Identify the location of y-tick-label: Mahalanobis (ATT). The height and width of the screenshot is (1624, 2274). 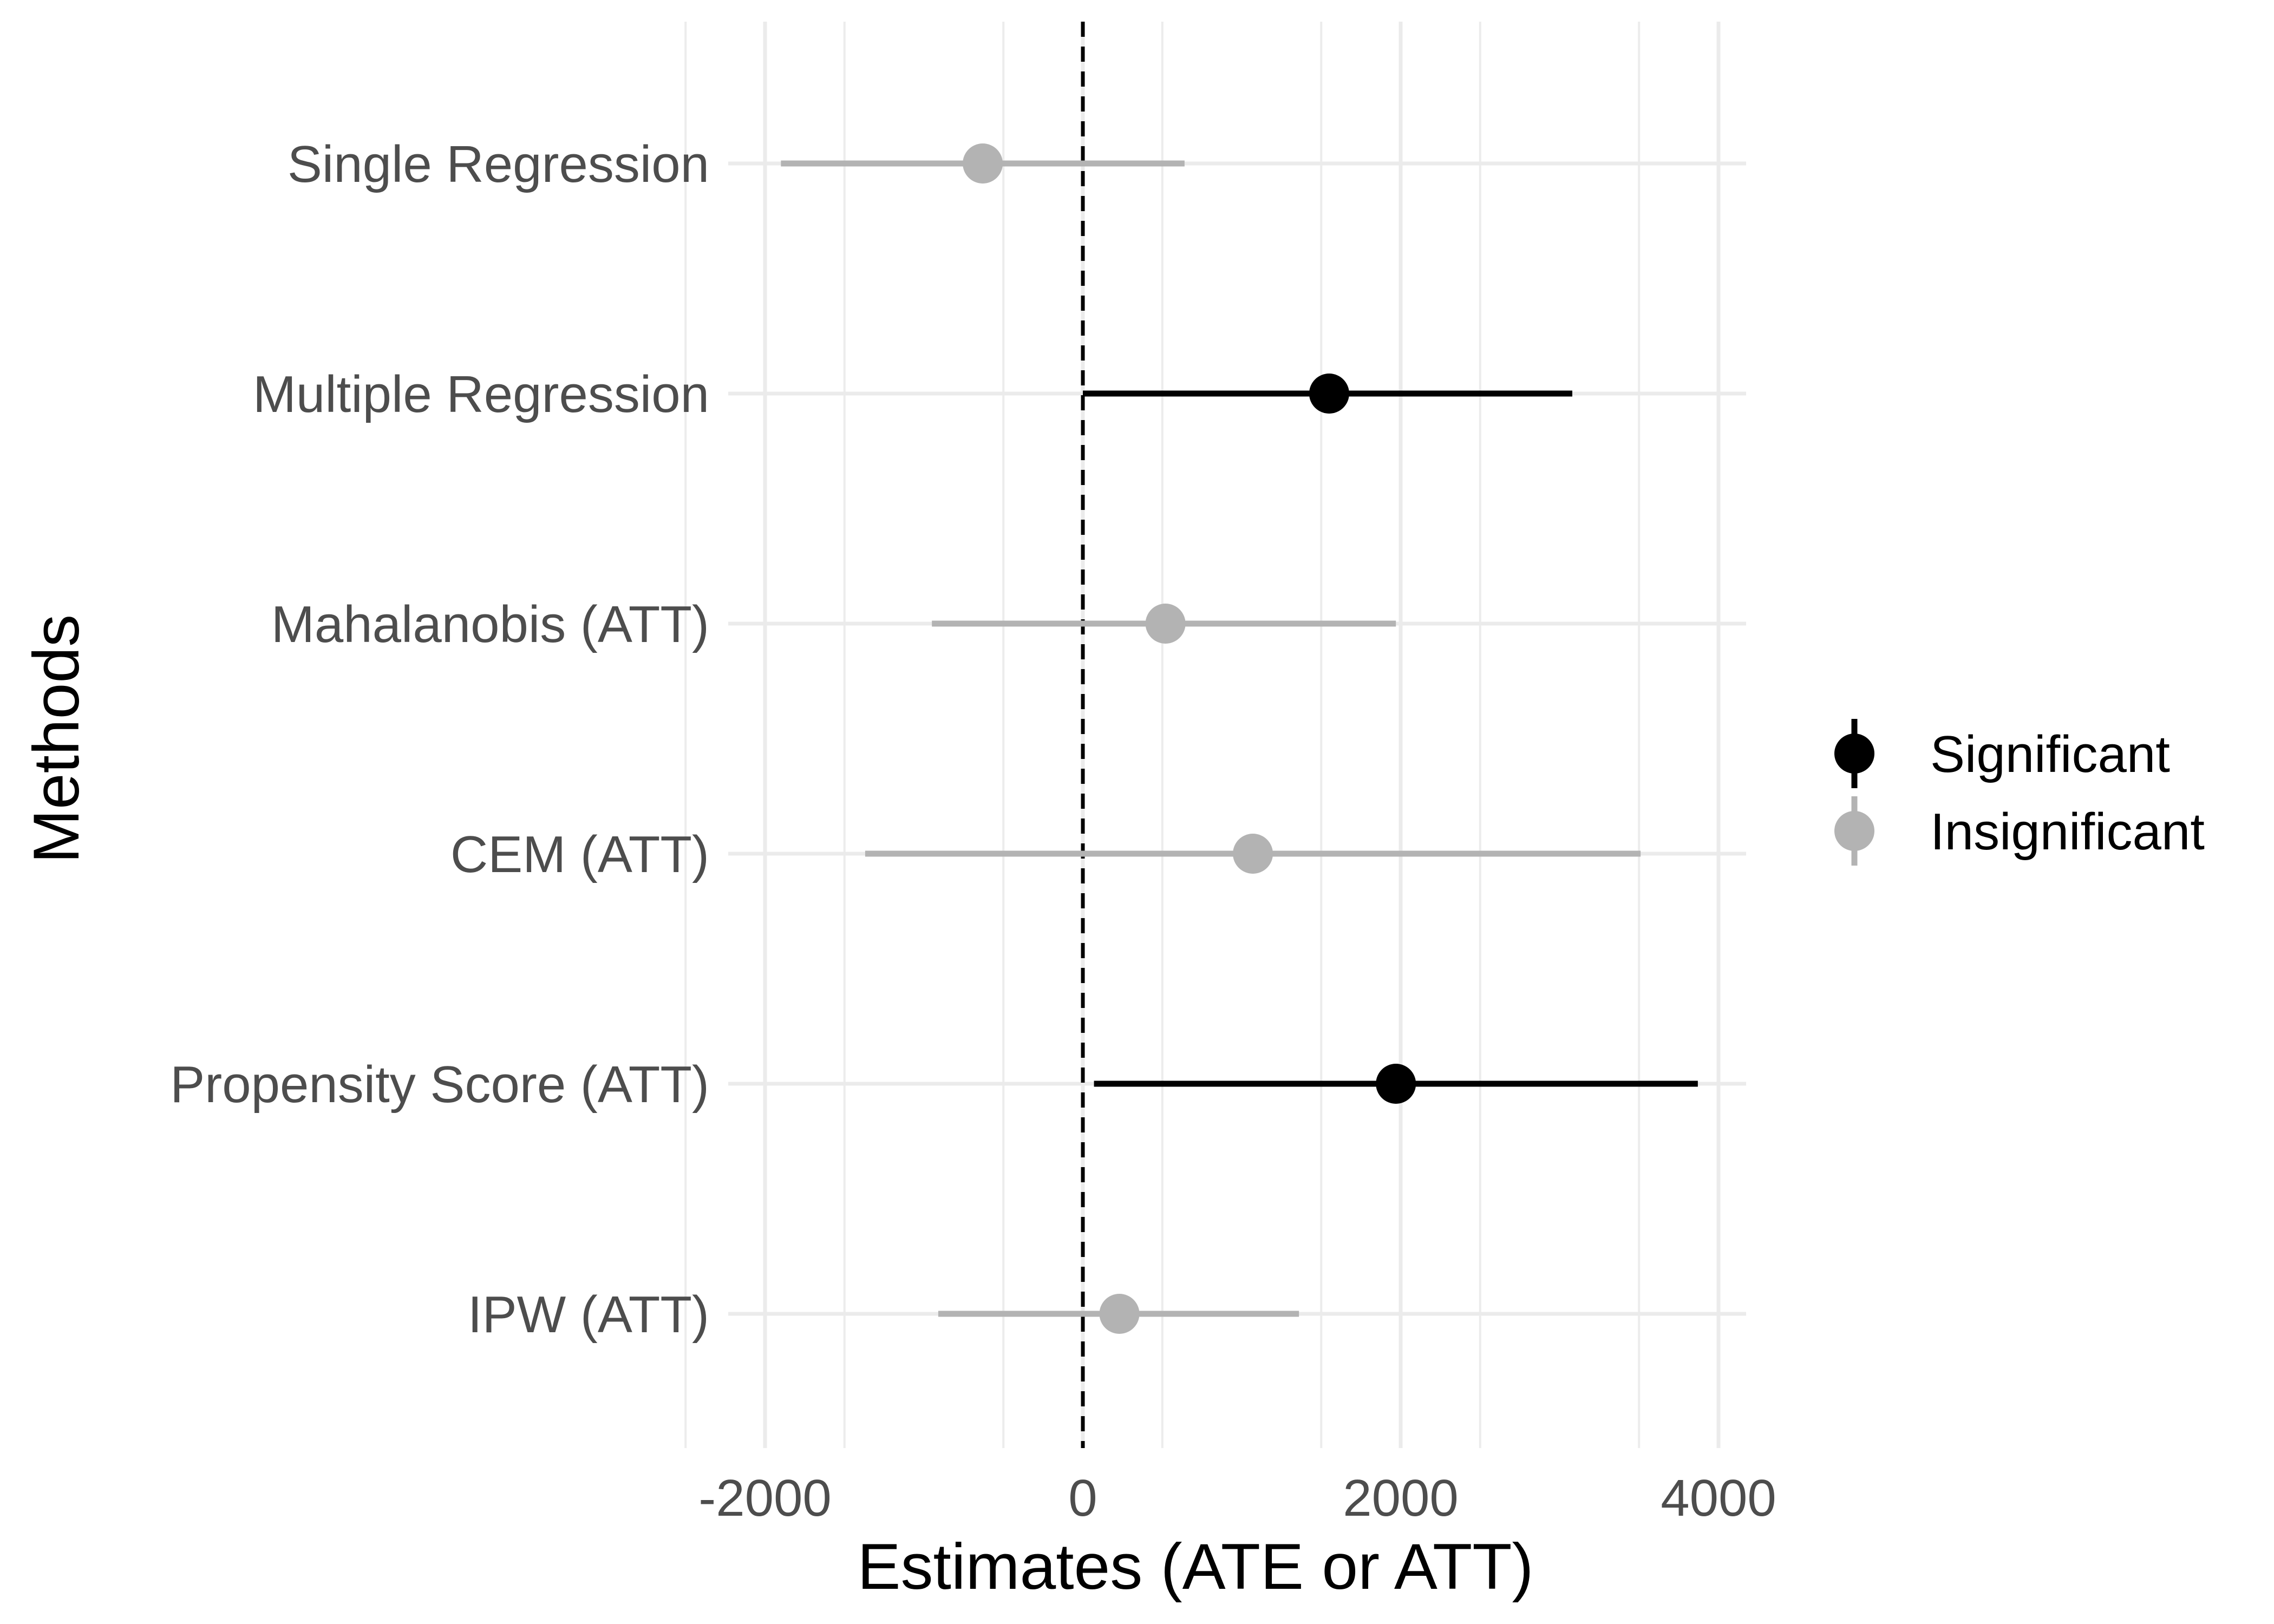
(490, 624).